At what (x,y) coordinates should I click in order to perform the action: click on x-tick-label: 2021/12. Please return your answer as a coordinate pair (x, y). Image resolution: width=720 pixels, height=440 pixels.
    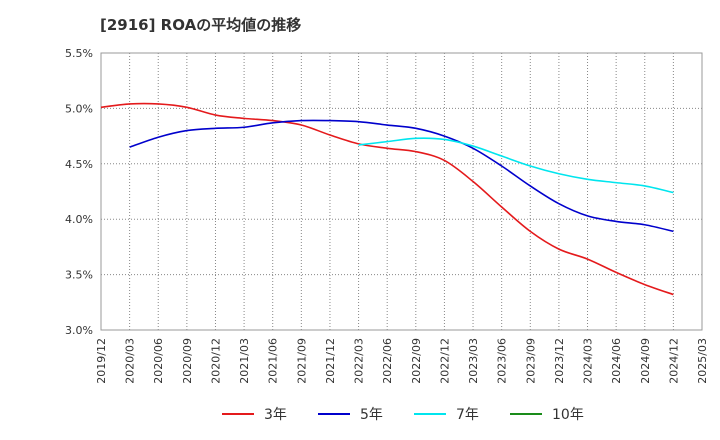
    Looking at the image, I should click on (330, 361).